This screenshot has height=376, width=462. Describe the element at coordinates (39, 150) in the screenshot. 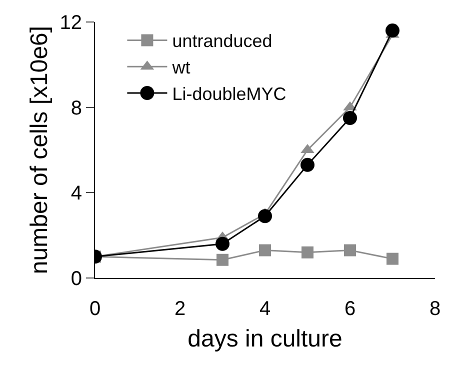

I see `y-axis-title: number of cells [x10e6]` at that location.